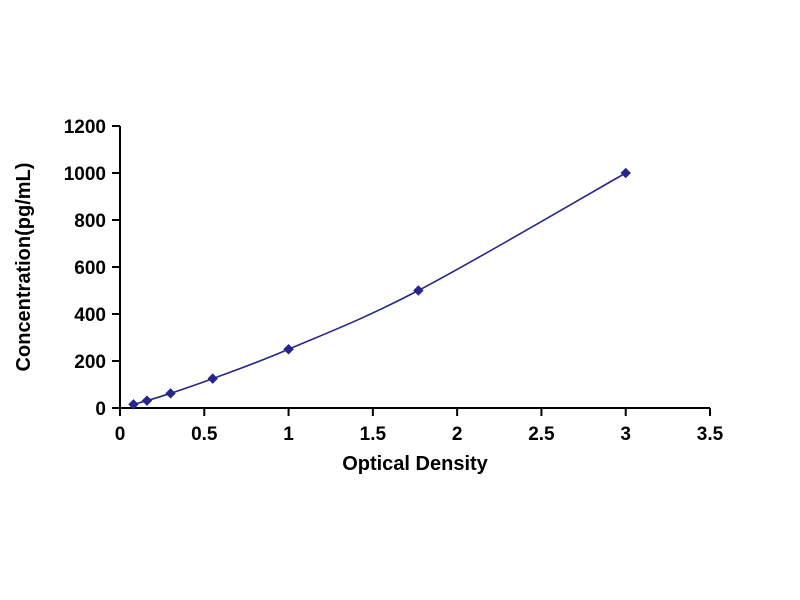 This screenshot has height=600, width=800. What do you see at coordinates (90, 221) in the screenshot?
I see `y-tick-label: 800` at bounding box center [90, 221].